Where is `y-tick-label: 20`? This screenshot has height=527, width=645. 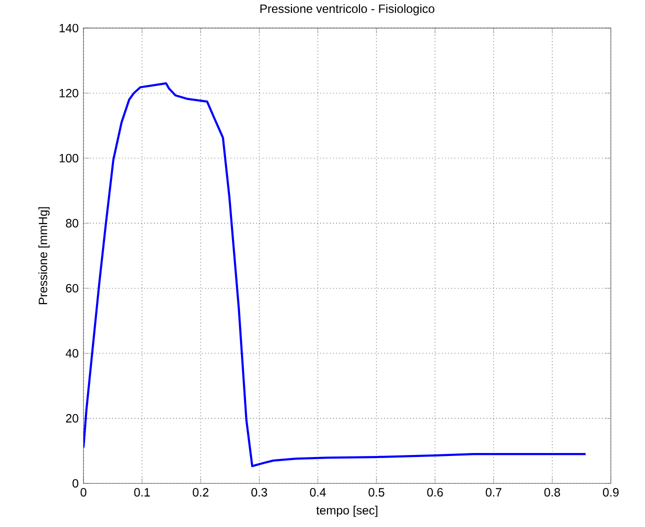 y-tick-label: 20 is located at coordinates (72, 418).